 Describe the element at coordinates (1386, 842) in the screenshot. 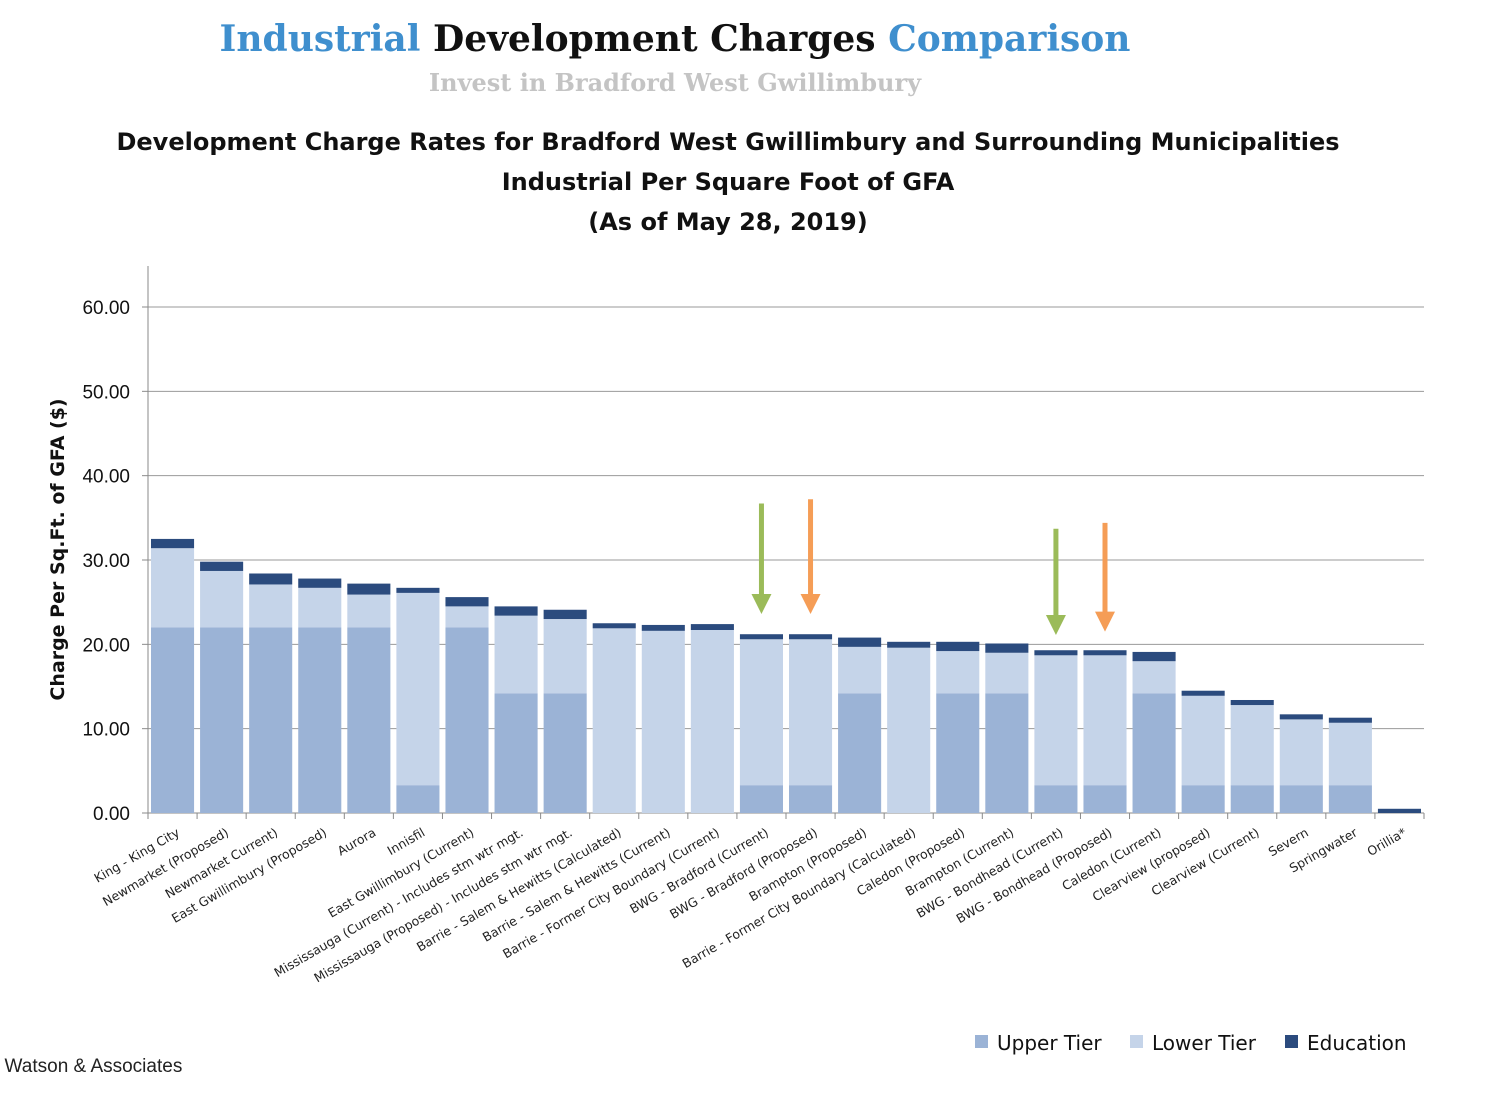

I see `x-tick-label: Orillia*` at that location.